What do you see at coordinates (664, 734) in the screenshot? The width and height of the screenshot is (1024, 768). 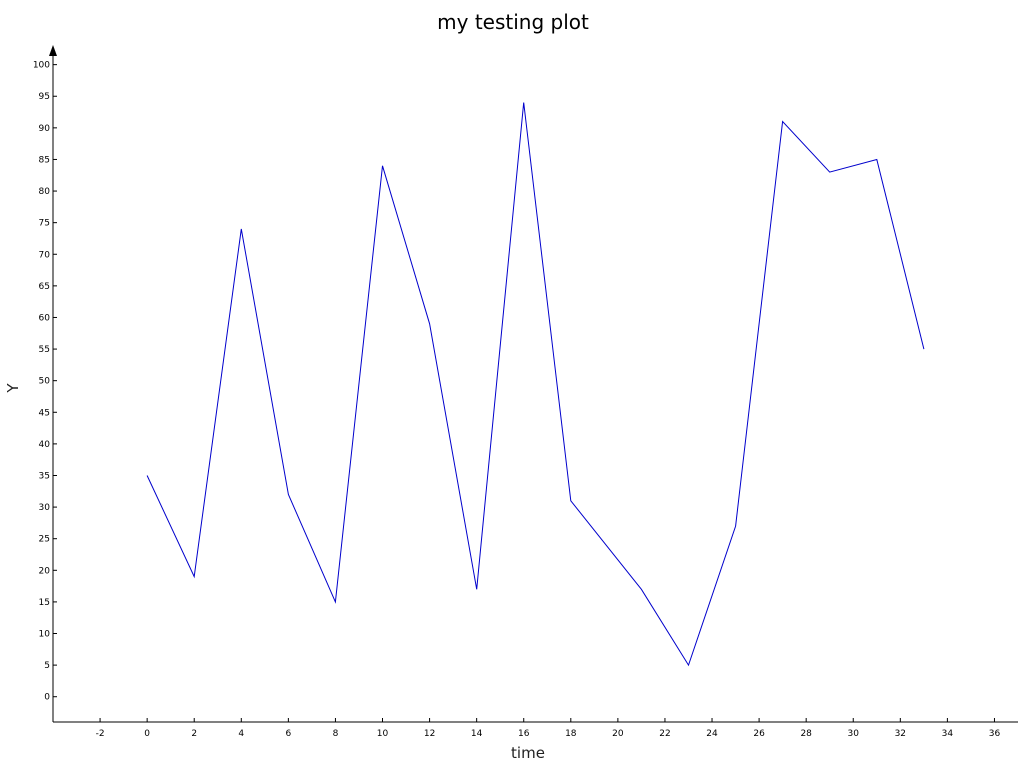 I see `x-tick-label: 22` at bounding box center [664, 734].